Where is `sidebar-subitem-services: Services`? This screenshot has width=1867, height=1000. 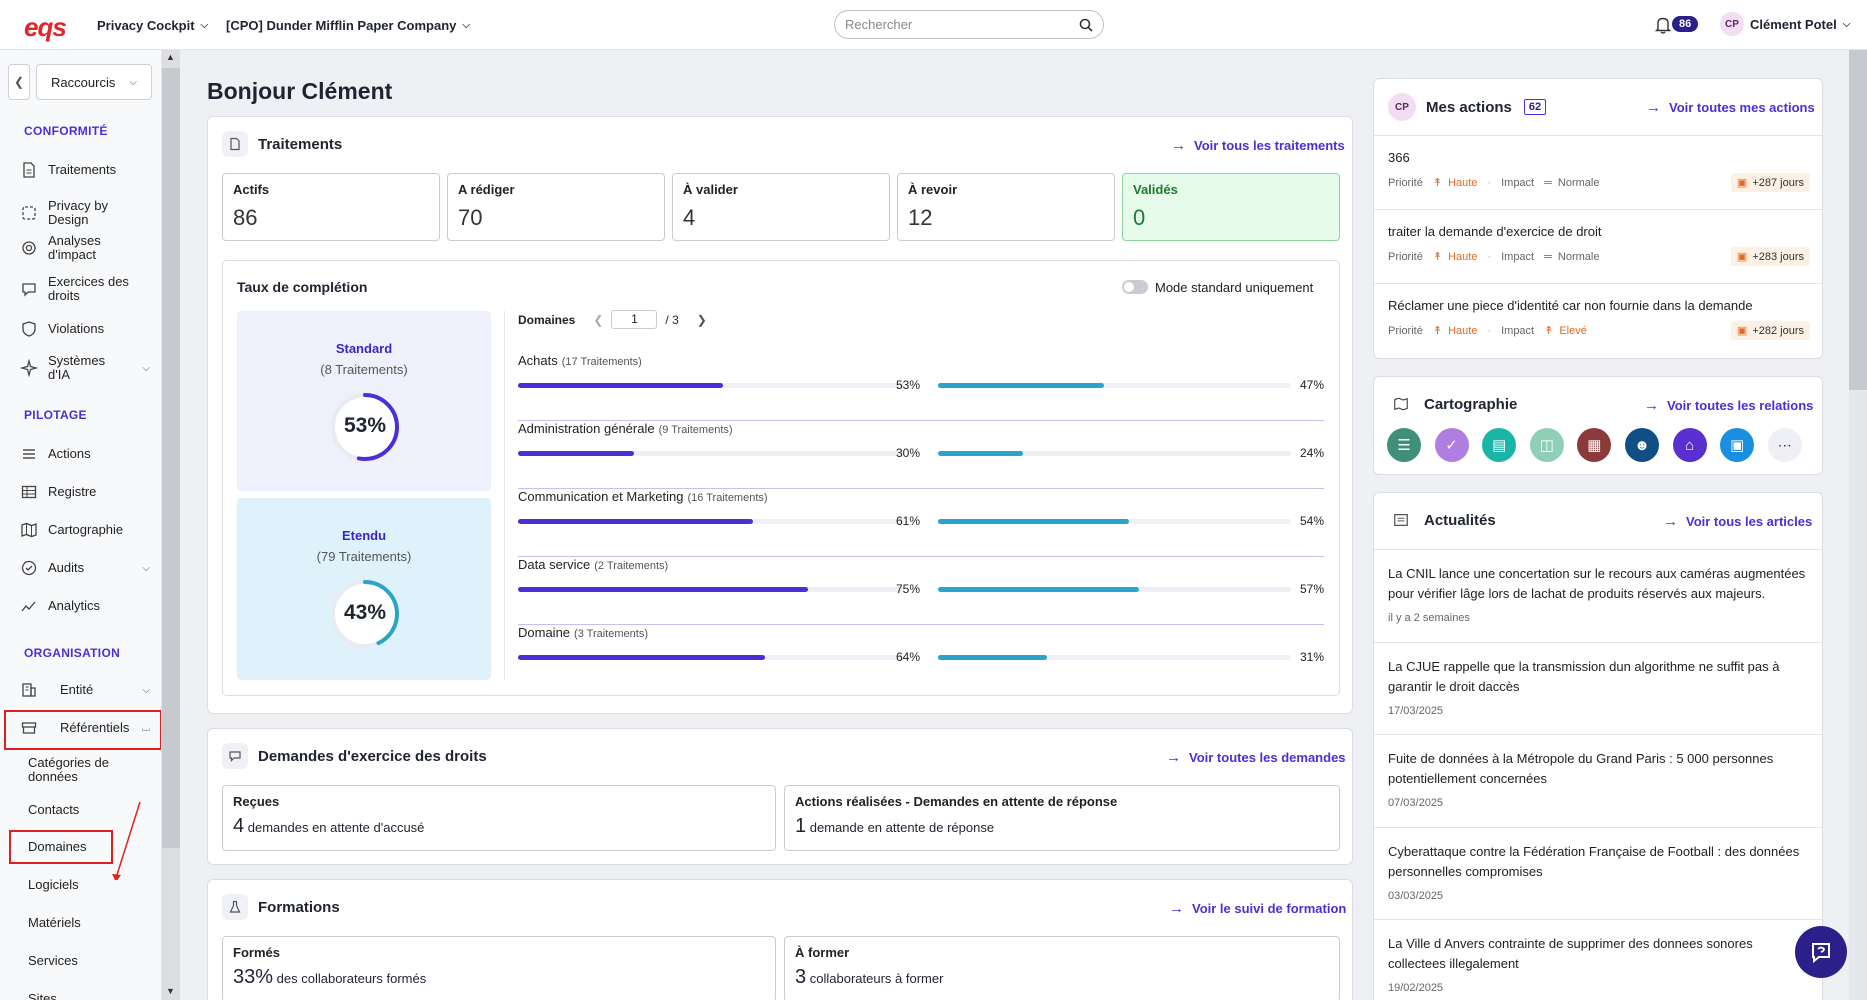
sidebar-subitem-services: Services is located at coordinates (53, 960).